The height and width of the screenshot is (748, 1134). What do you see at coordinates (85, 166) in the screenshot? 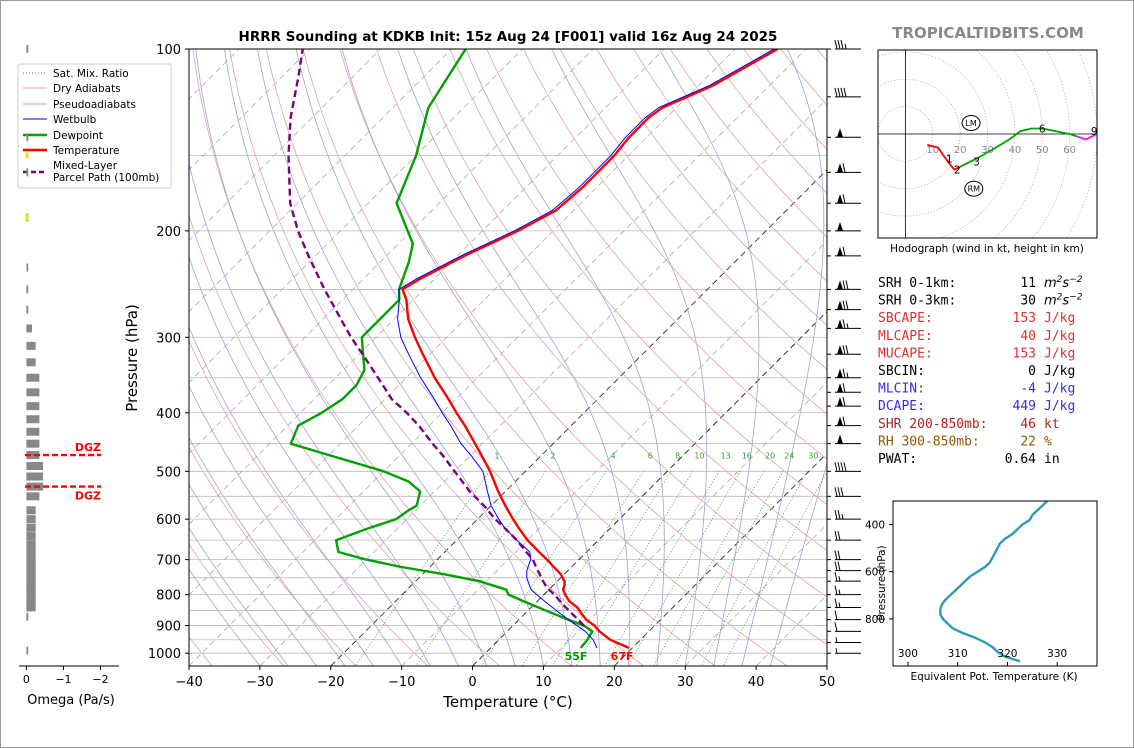
I see `legend-parcel-line: Mixed-Layer` at bounding box center [85, 166].